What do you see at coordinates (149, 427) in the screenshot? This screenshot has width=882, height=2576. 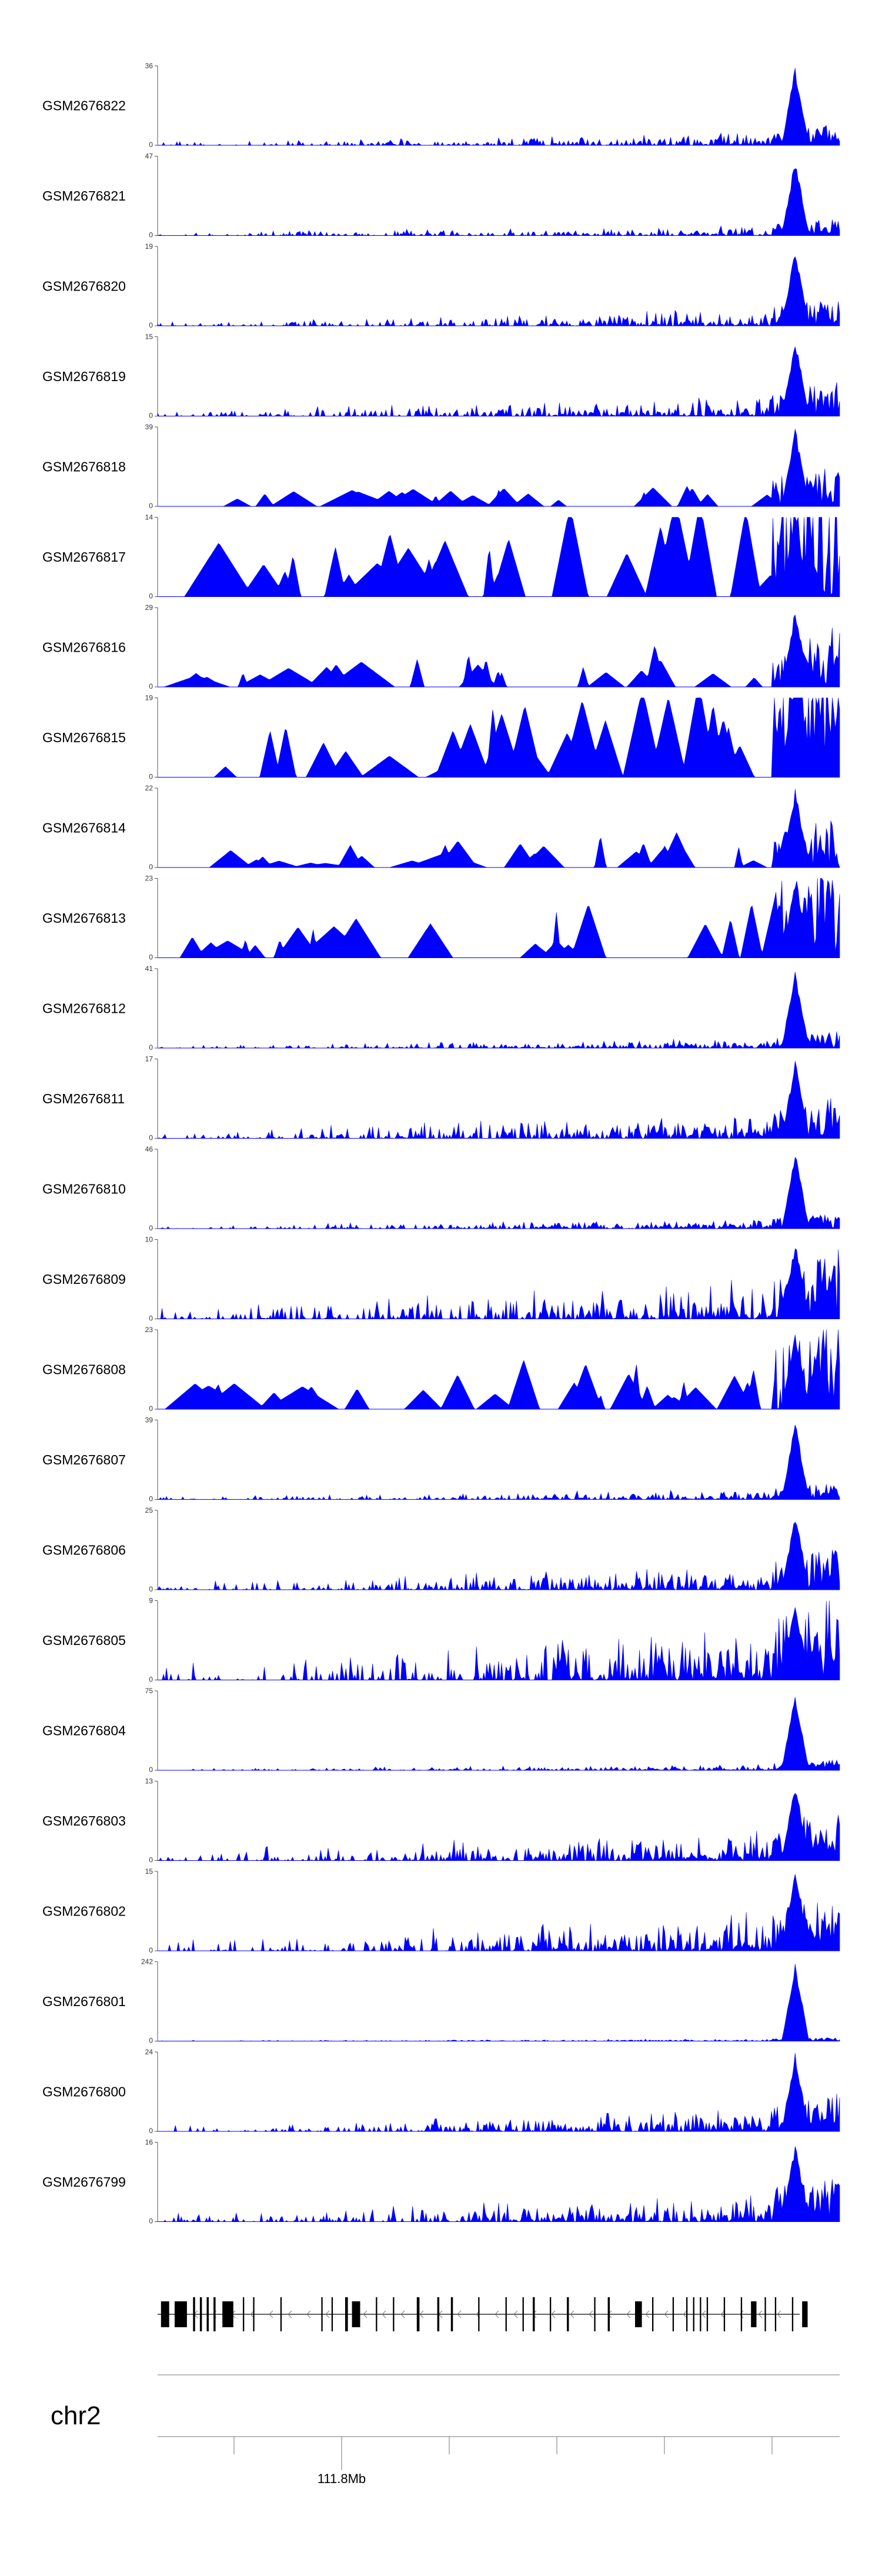 I see `y-tick-label-max: 39` at bounding box center [149, 427].